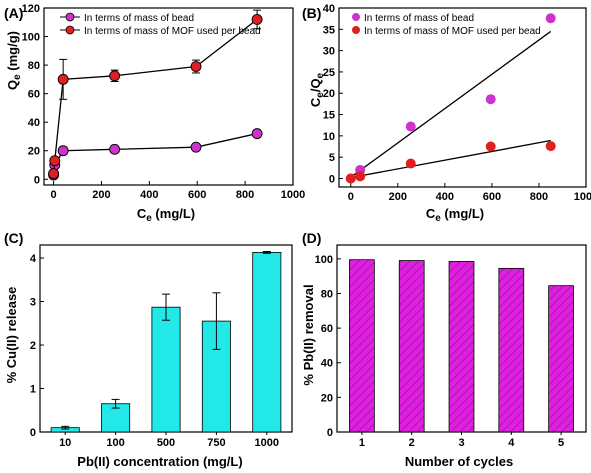 This screenshot has height=473, width=591. I want to click on panel-d-y-axis-label: % Pb(II) removal, so click(308, 334).